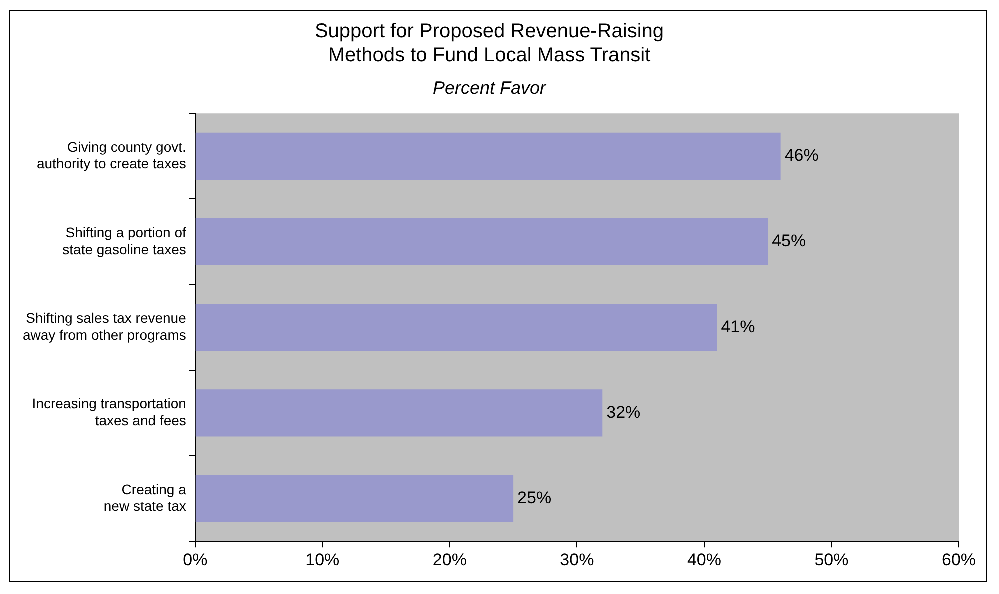 The height and width of the screenshot is (594, 999). What do you see at coordinates (124, 241) in the screenshot?
I see `y-tick-label: Shifting a portion of state gasoline taxes` at bounding box center [124, 241].